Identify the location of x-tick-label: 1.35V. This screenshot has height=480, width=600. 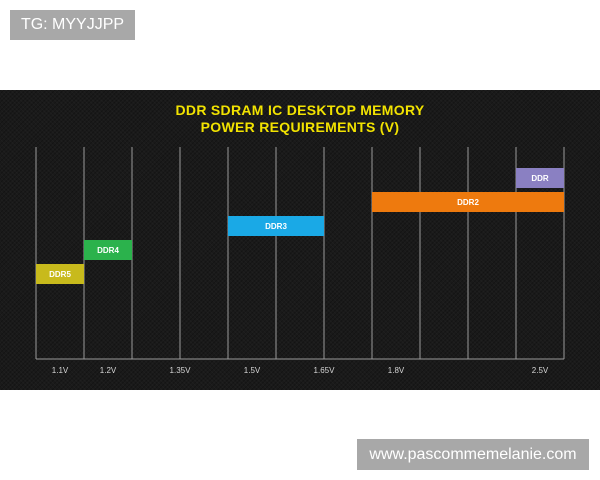
(181, 370).